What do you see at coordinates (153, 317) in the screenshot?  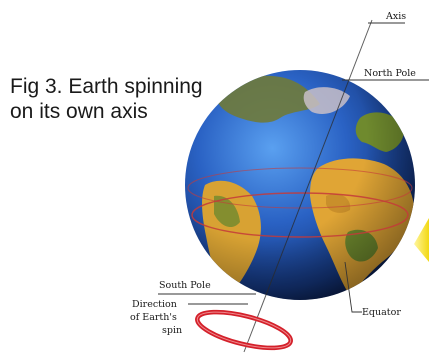 I see `spin-label-line2: of Earth's` at bounding box center [153, 317].